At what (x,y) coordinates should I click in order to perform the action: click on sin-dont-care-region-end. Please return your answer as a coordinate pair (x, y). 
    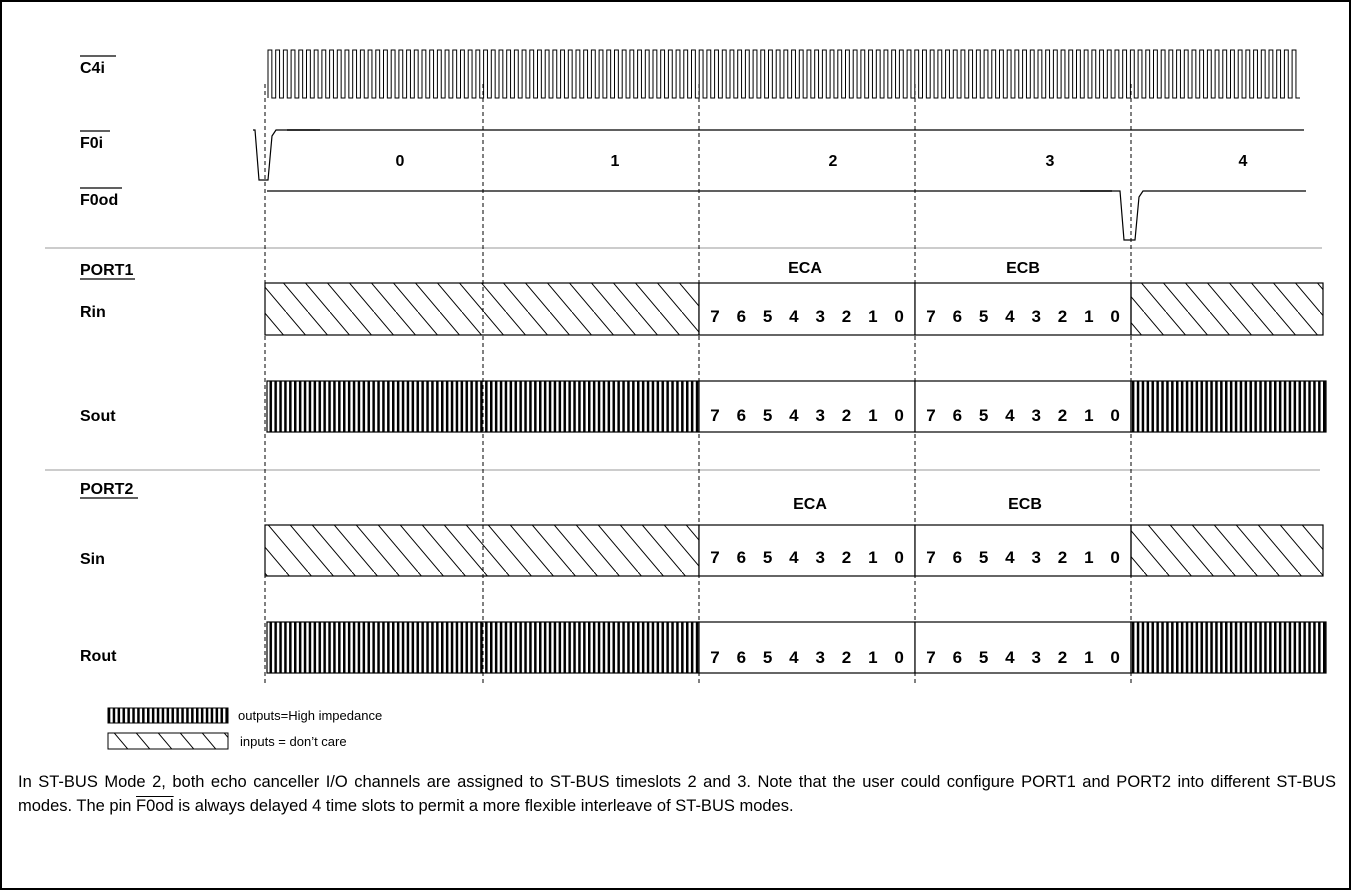
    Looking at the image, I should click on (1227, 550).